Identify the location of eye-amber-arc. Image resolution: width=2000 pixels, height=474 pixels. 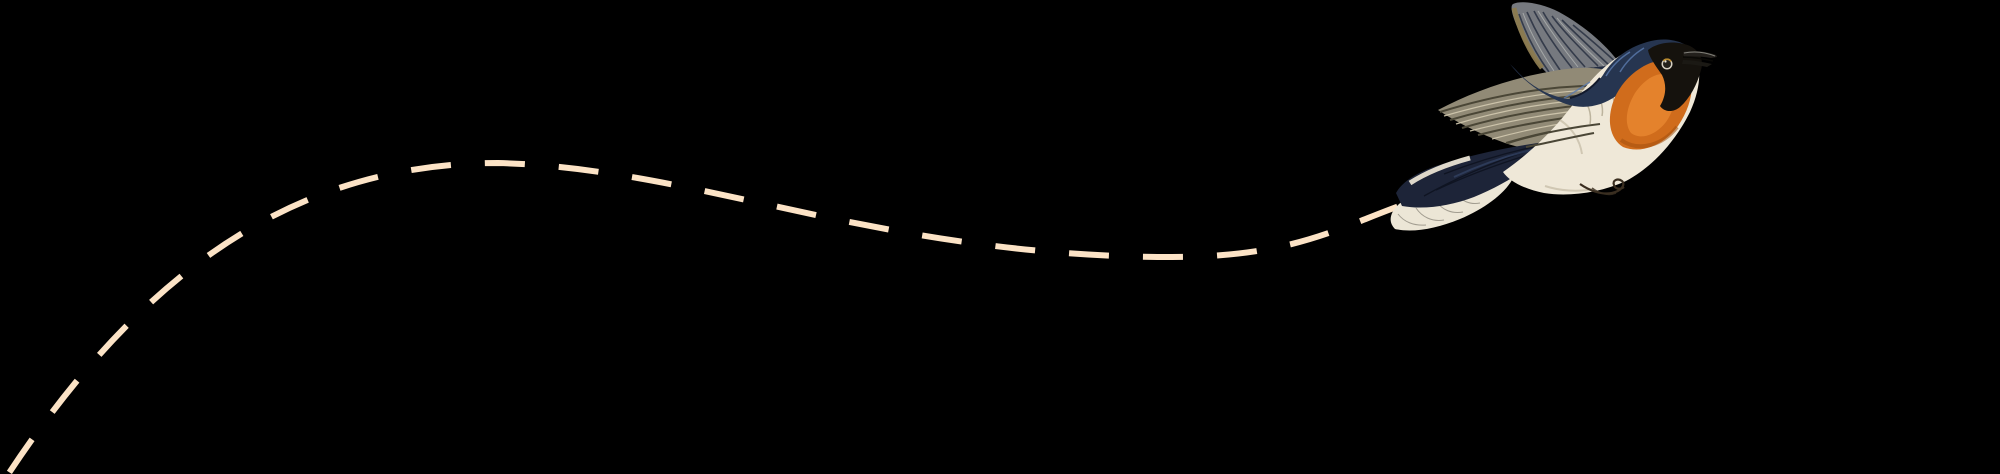
(1667, 60).